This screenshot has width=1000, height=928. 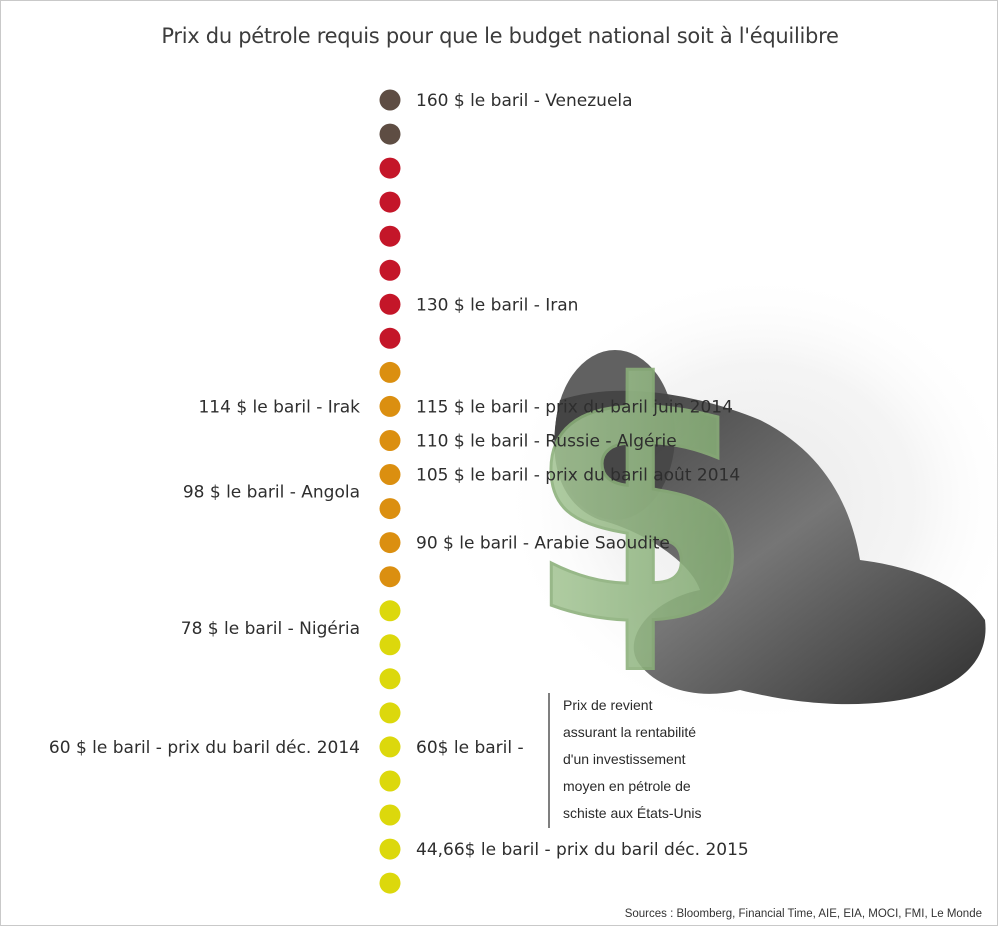 What do you see at coordinates (524, 101) in the screenshot?
I see `price-label-right: 160 $ le baril - Venezuela` at bounding box center [524, 101].